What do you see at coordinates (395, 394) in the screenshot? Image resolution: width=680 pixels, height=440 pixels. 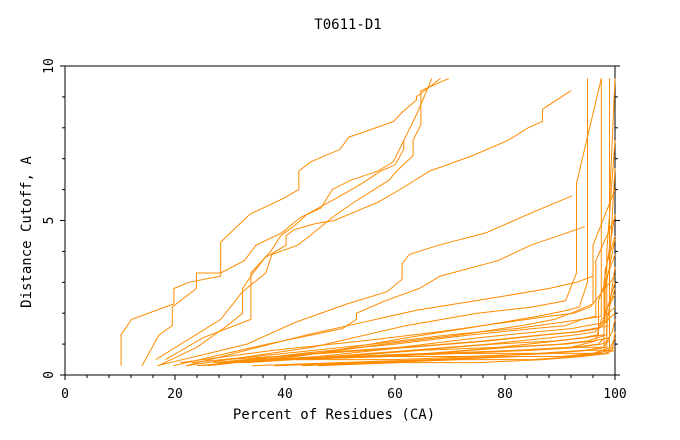 I see `x-tick-label: 60` at bounding box center [395, 394].